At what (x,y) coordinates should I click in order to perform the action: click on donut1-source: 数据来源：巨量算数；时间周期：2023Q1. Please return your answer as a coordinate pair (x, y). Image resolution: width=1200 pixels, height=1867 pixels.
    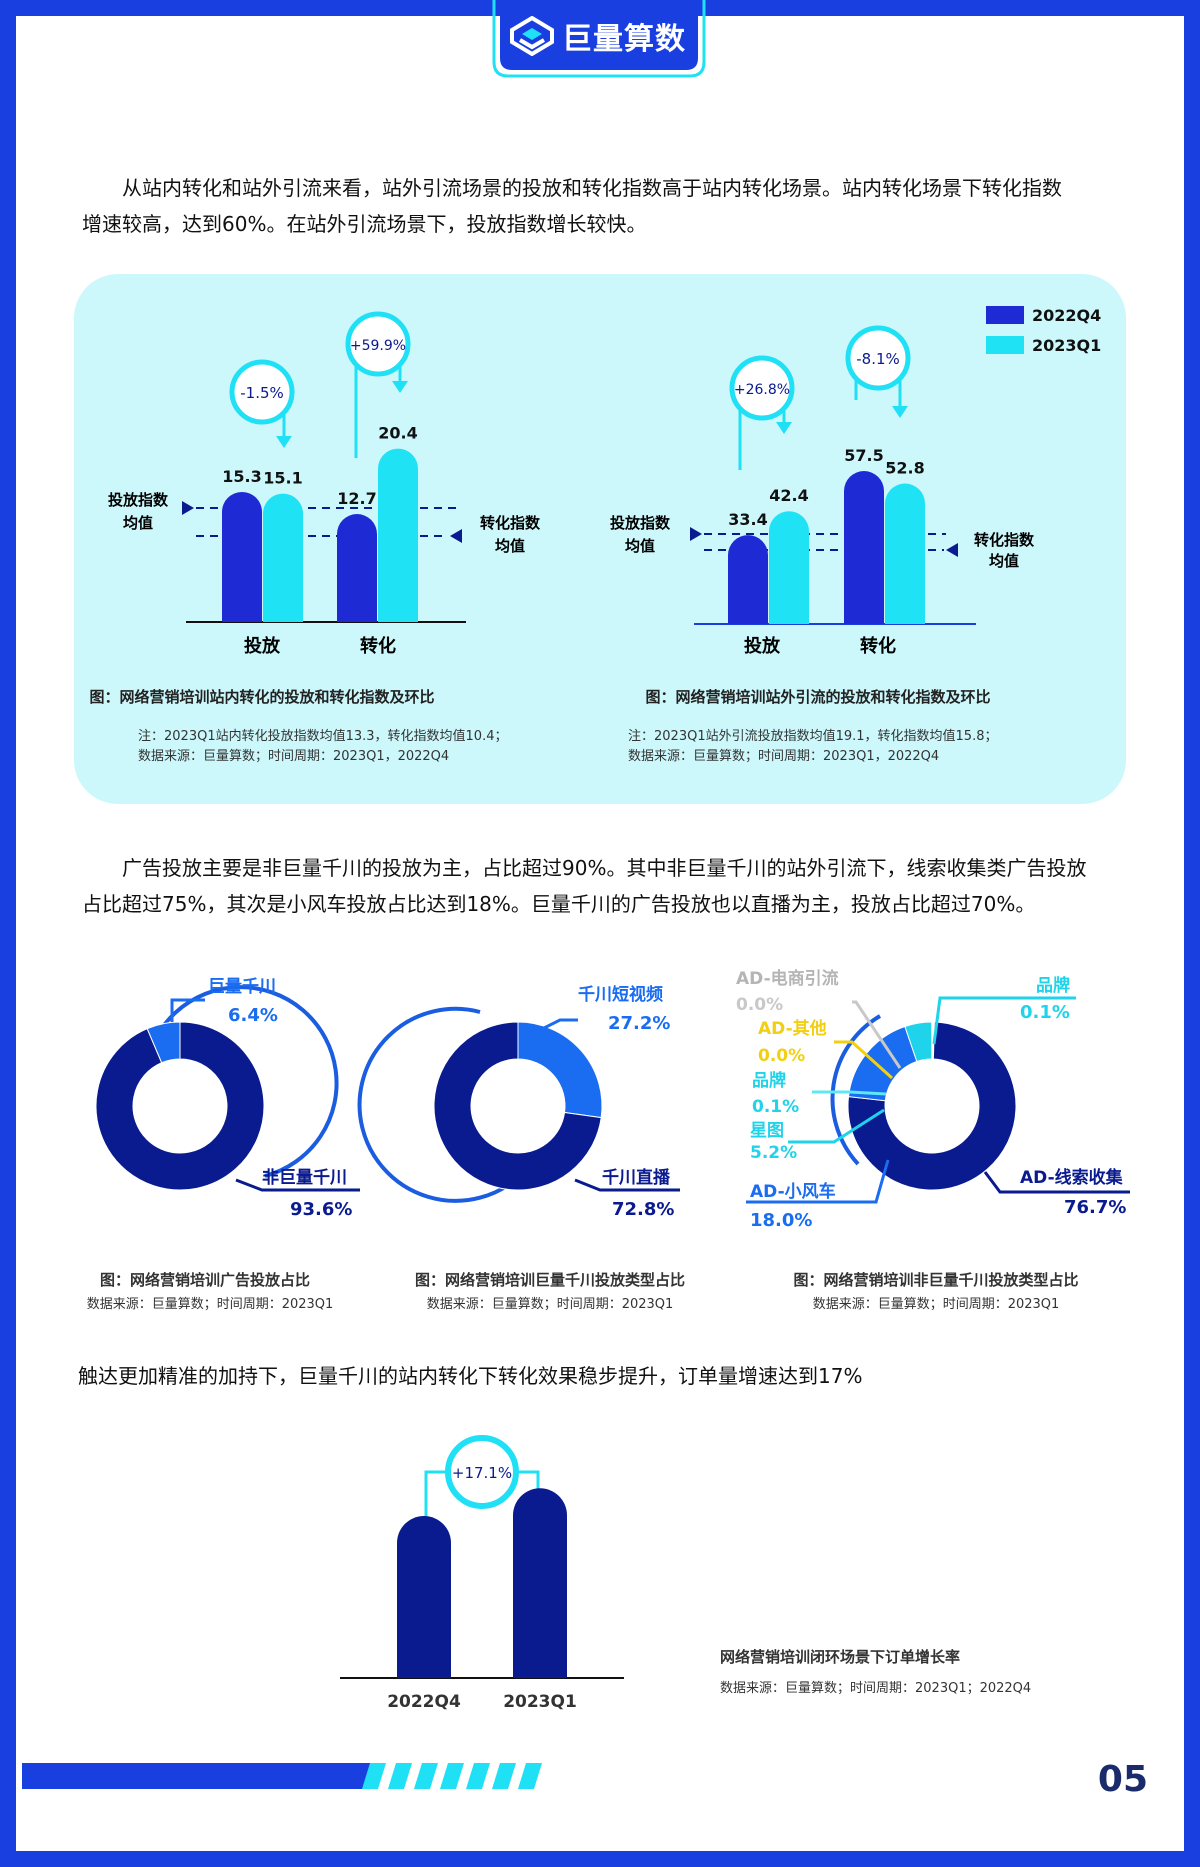
    Looking at the image, I should click on (210, 1304).